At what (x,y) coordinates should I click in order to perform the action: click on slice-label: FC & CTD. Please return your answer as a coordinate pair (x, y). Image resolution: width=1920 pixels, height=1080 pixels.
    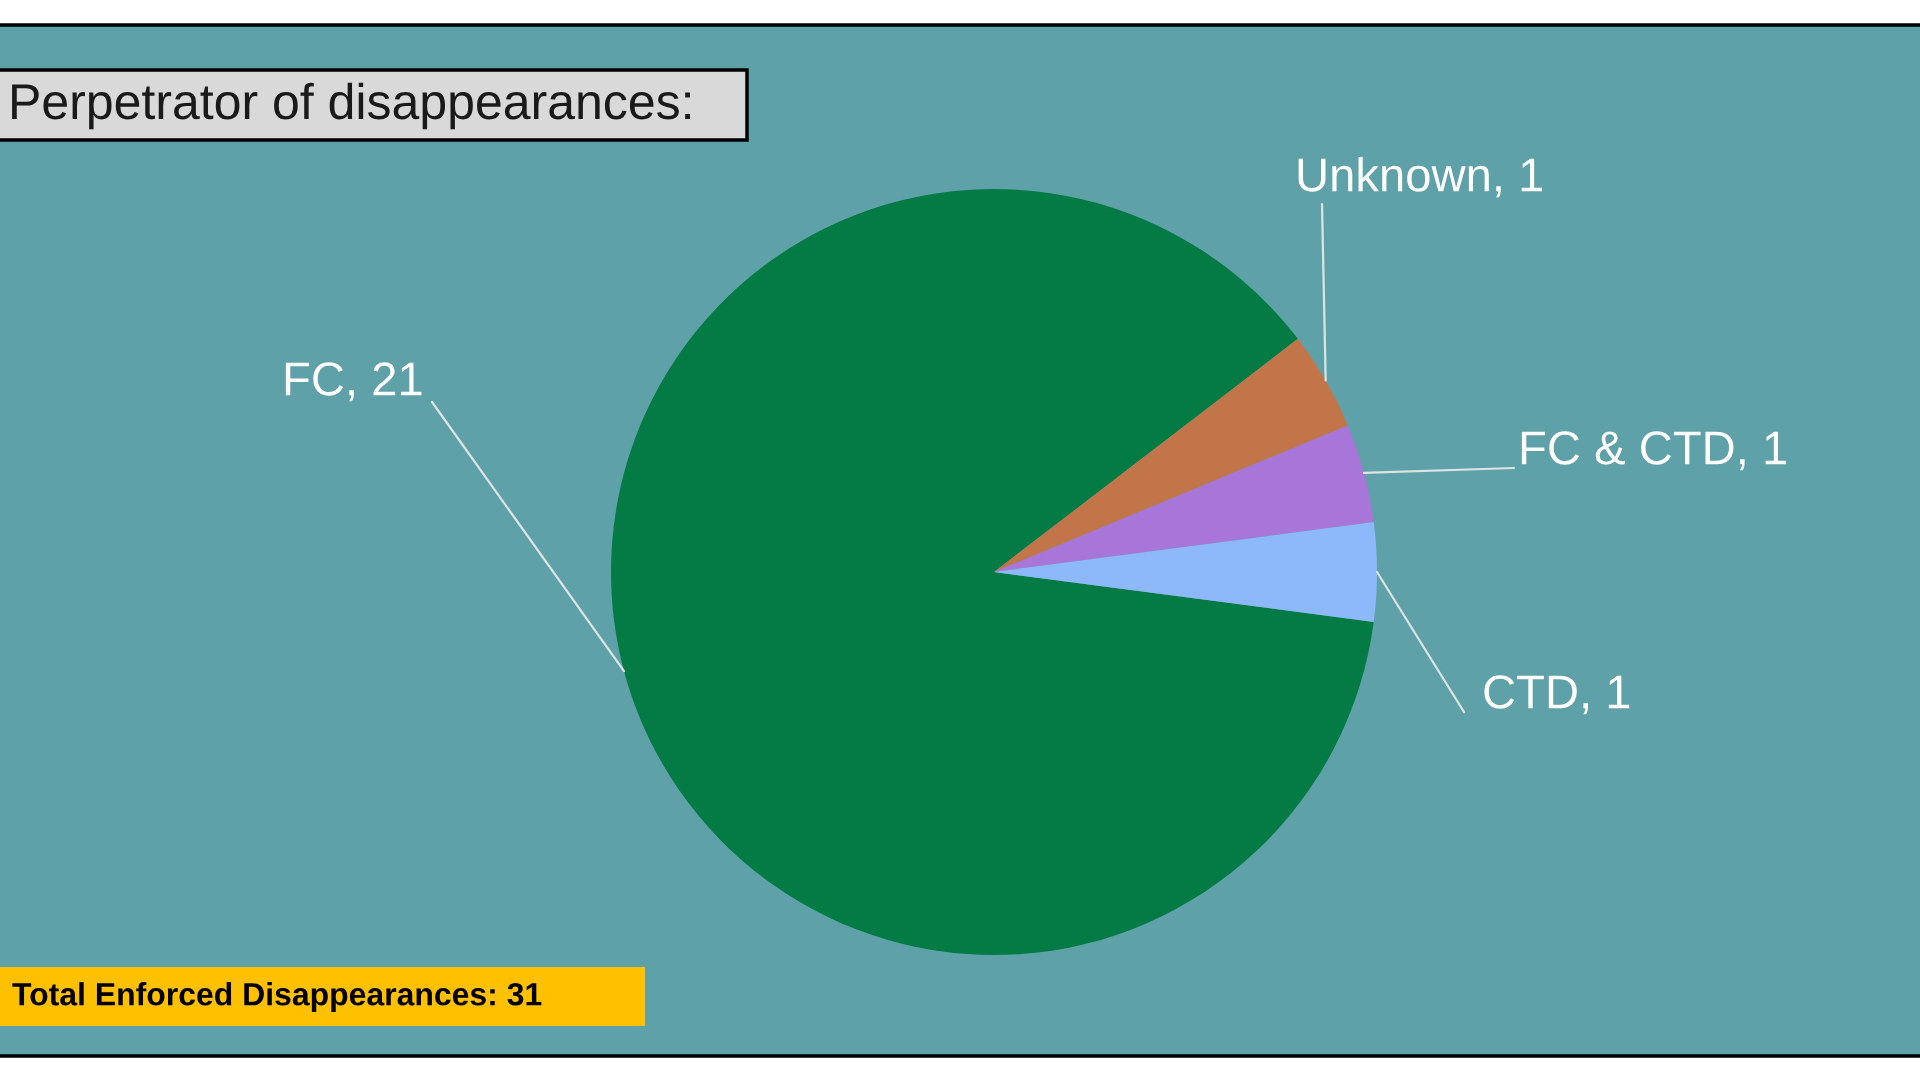
    Looking at the image, I should click on (1627, 448).